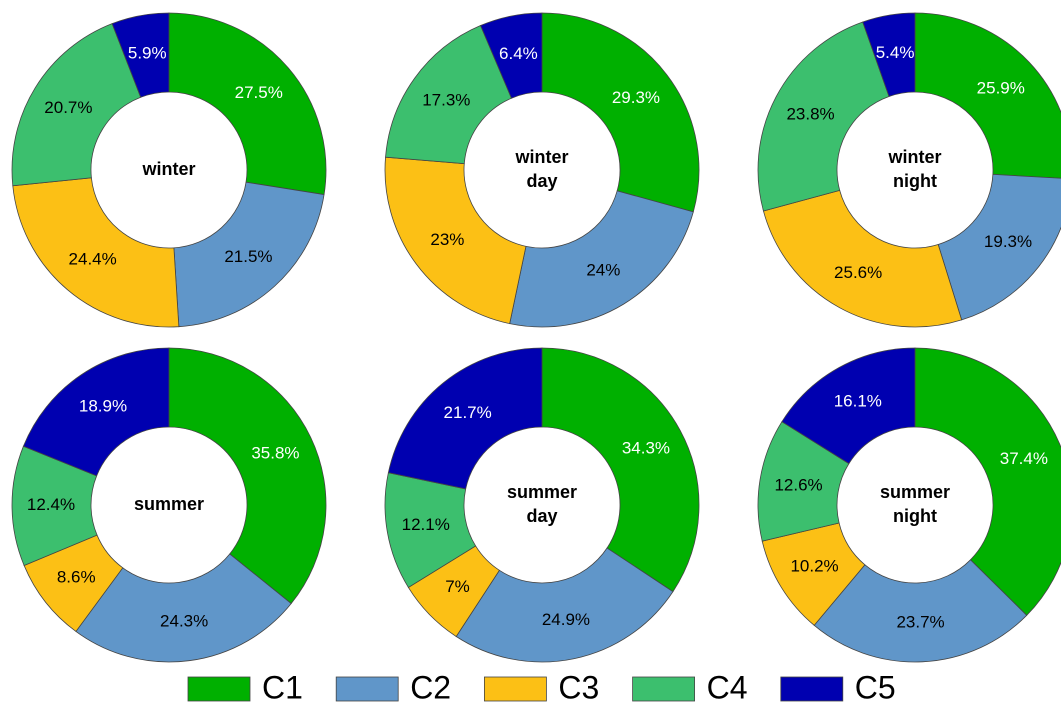 The width and height of the screenshot is (1061, 704). What do you see at coordinates (858, 400) in the screenshot?
I see `value-label: 16.1%` at bounding box center [858, 400].